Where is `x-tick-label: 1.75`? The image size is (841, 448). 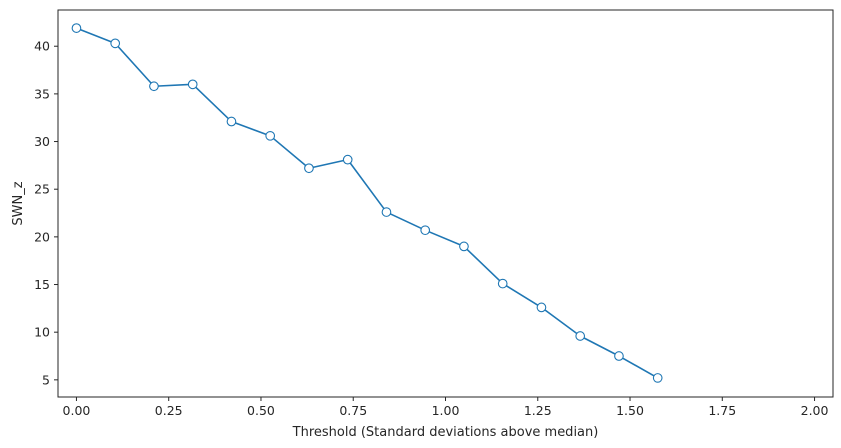
x-tick-label: 1.75 is located at coordinates (722, 410).